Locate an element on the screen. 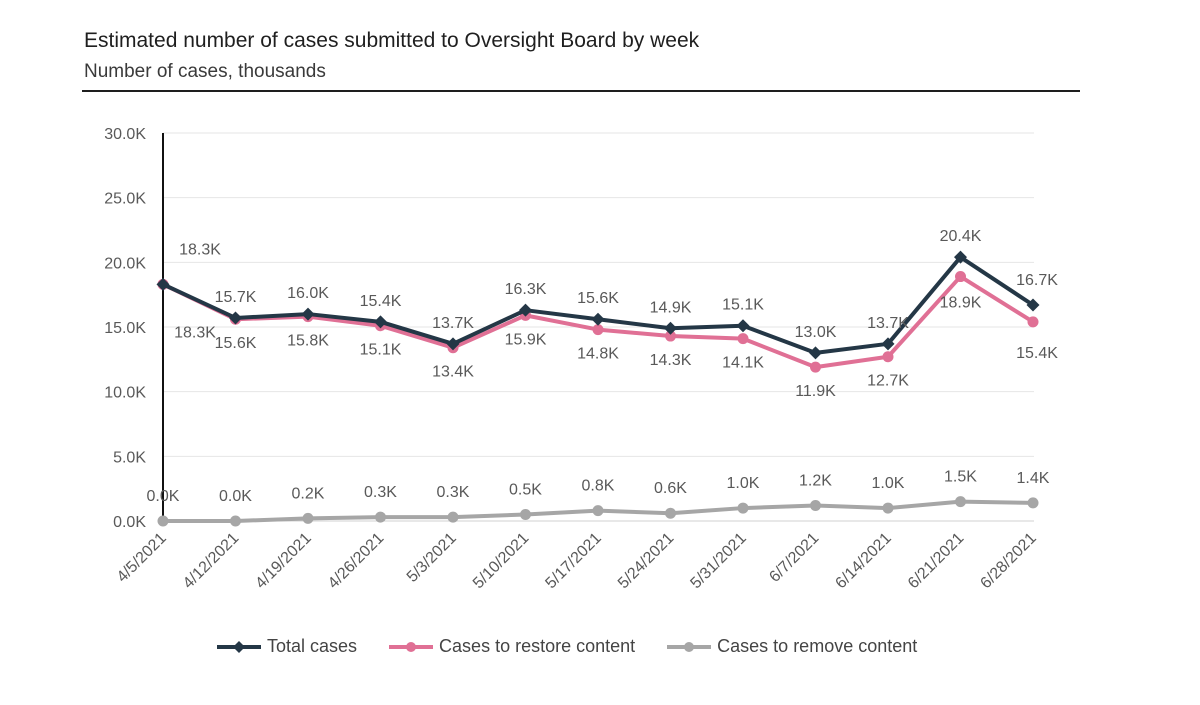 This screenshot has height=705, width=1200. data-label-remove-cases: 1.2K is located at coordinates (815, 480).